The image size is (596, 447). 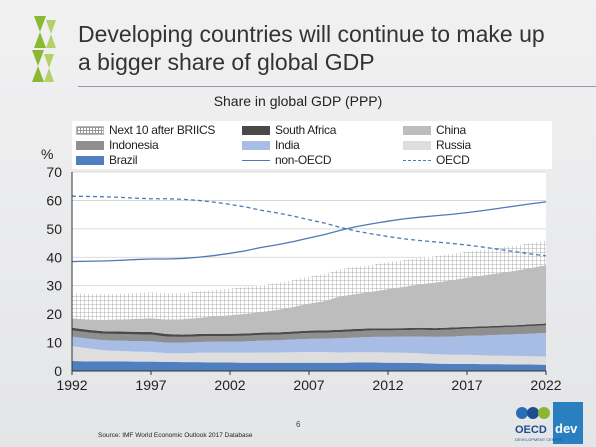 What do you see at coordinates (539, 439) in the screenshot?
I see `logo-tagline: DEVELOPMENT CENTRE` at bounding box center [539, 439].